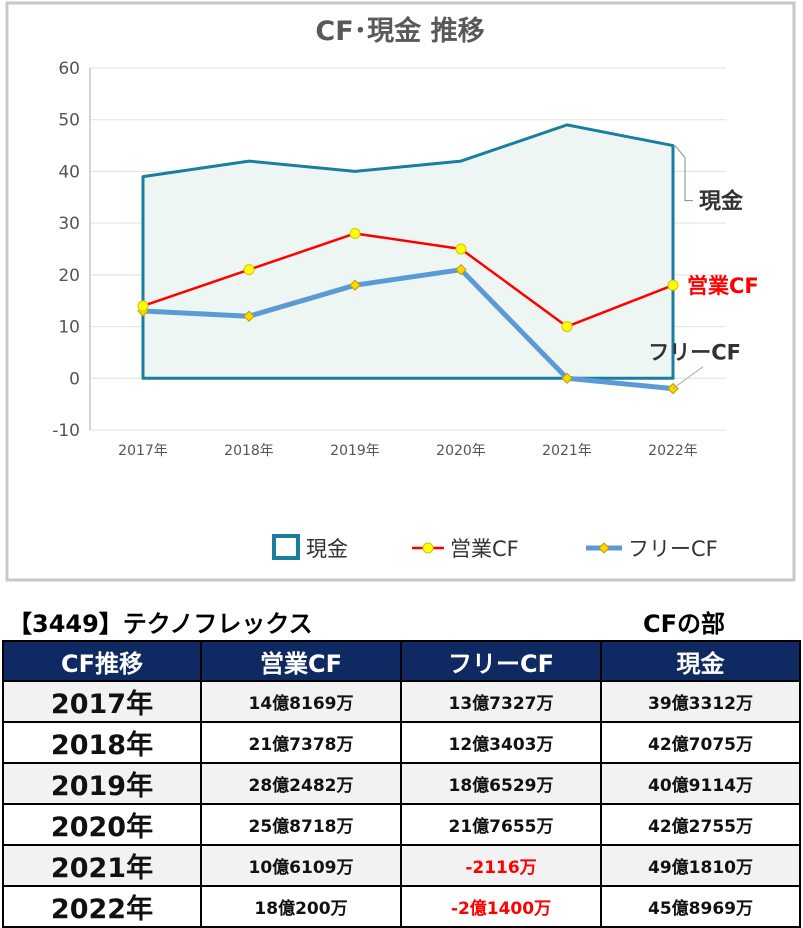 The height and width of the screenshot is (928, 803). Describe the element at coordinates (700, 865) in the screenshot. I see `cash-cell: 49億1810万` at that location.